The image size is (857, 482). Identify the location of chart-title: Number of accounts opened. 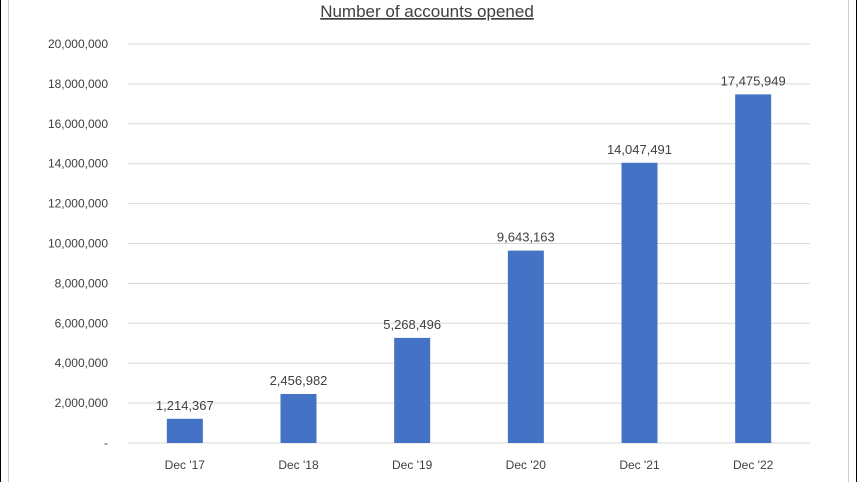
(427, 11).